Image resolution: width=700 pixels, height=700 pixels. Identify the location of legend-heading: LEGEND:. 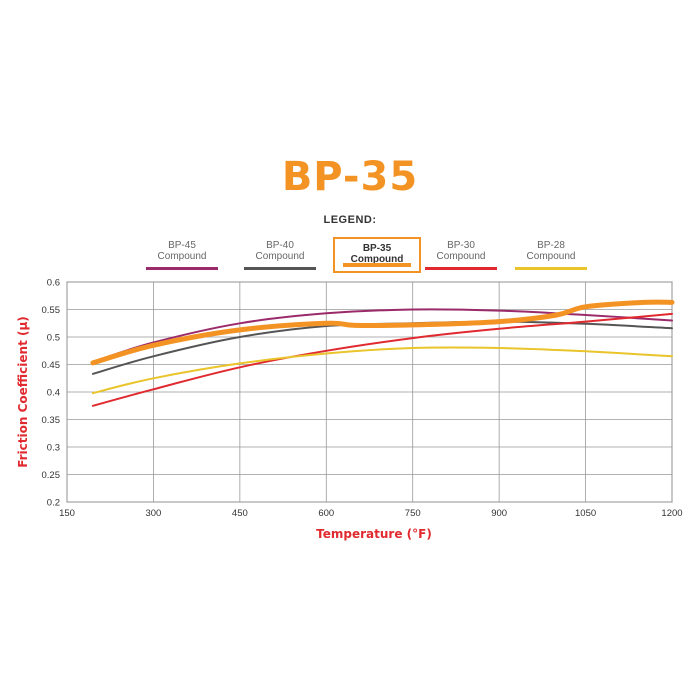
(350, 220).